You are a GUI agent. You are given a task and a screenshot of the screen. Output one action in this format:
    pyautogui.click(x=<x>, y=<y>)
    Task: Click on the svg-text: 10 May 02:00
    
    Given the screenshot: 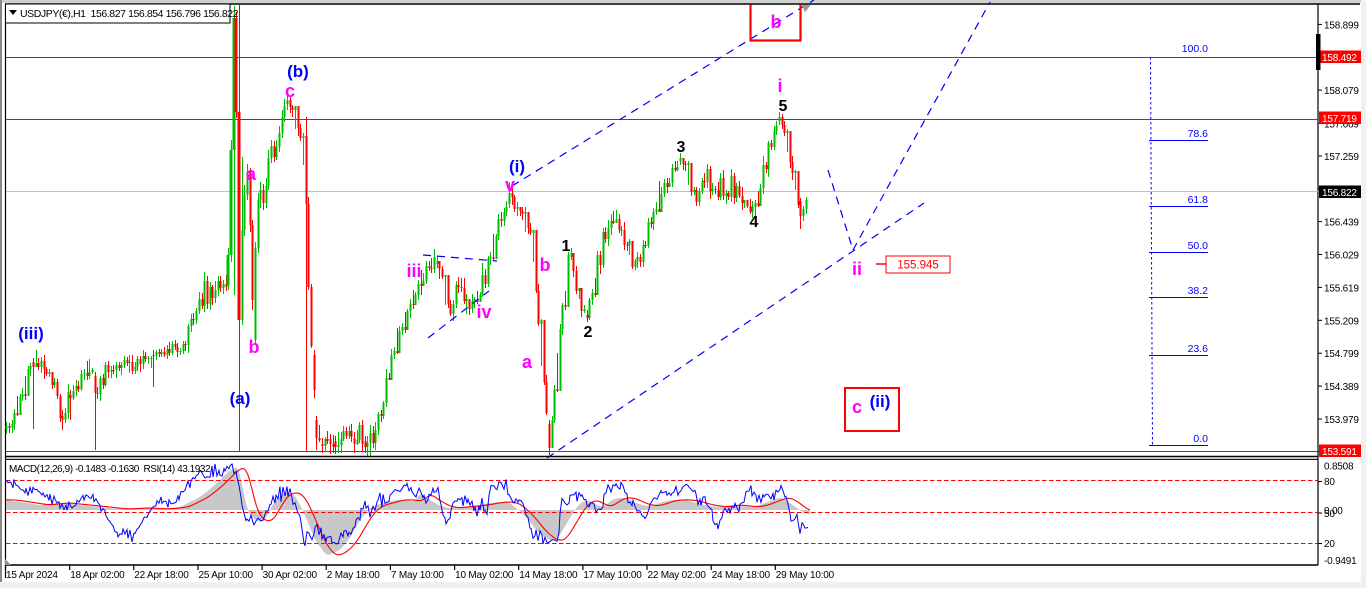 What is the action you would take?
    pyautogui.click(x=484, y=575)
    